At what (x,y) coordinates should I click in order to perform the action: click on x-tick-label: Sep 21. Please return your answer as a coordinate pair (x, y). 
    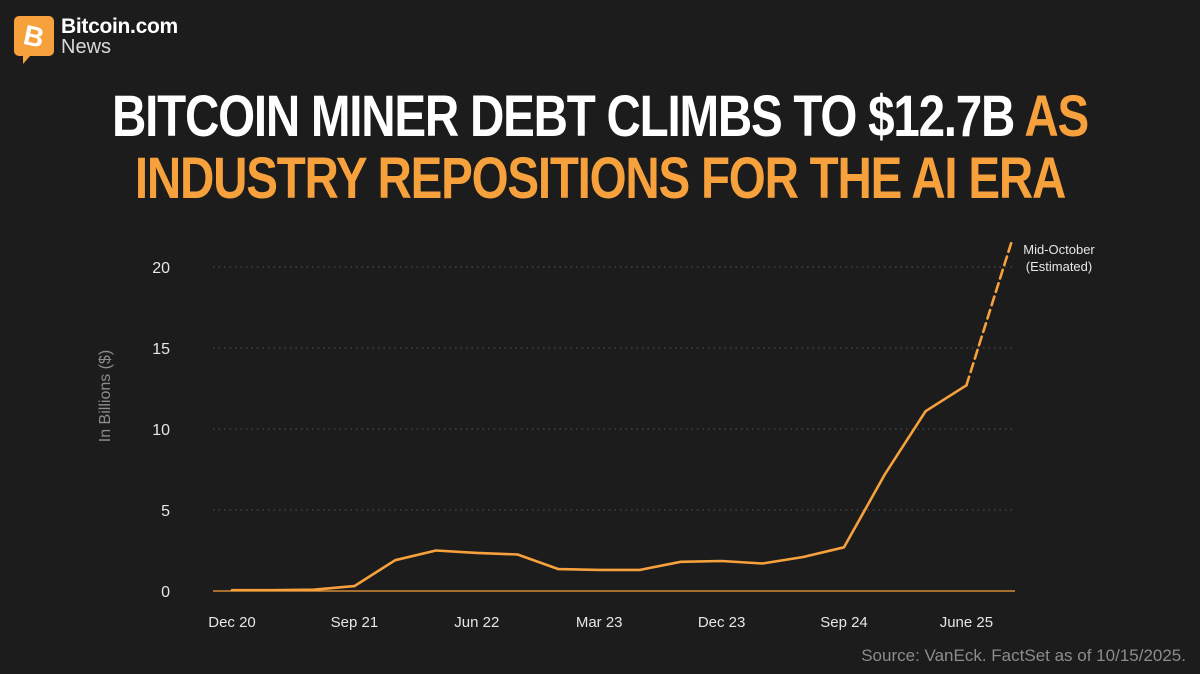
    Looking at the image, I should click on (355, 622).